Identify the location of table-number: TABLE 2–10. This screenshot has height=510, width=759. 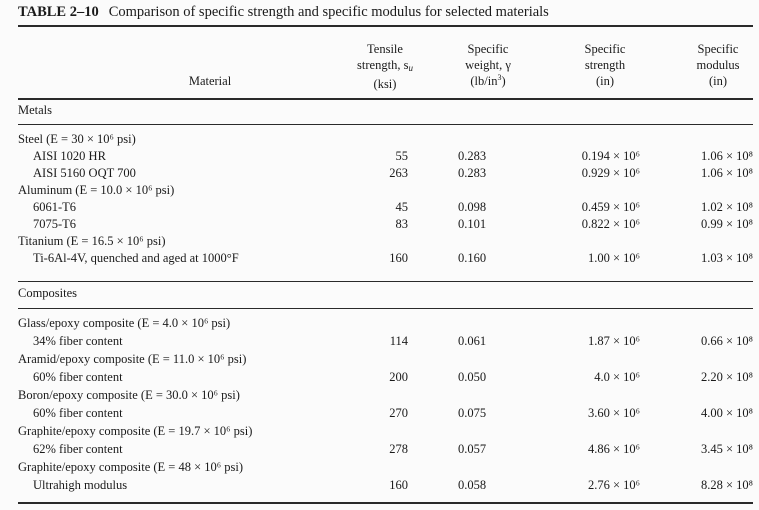
(58, 12).